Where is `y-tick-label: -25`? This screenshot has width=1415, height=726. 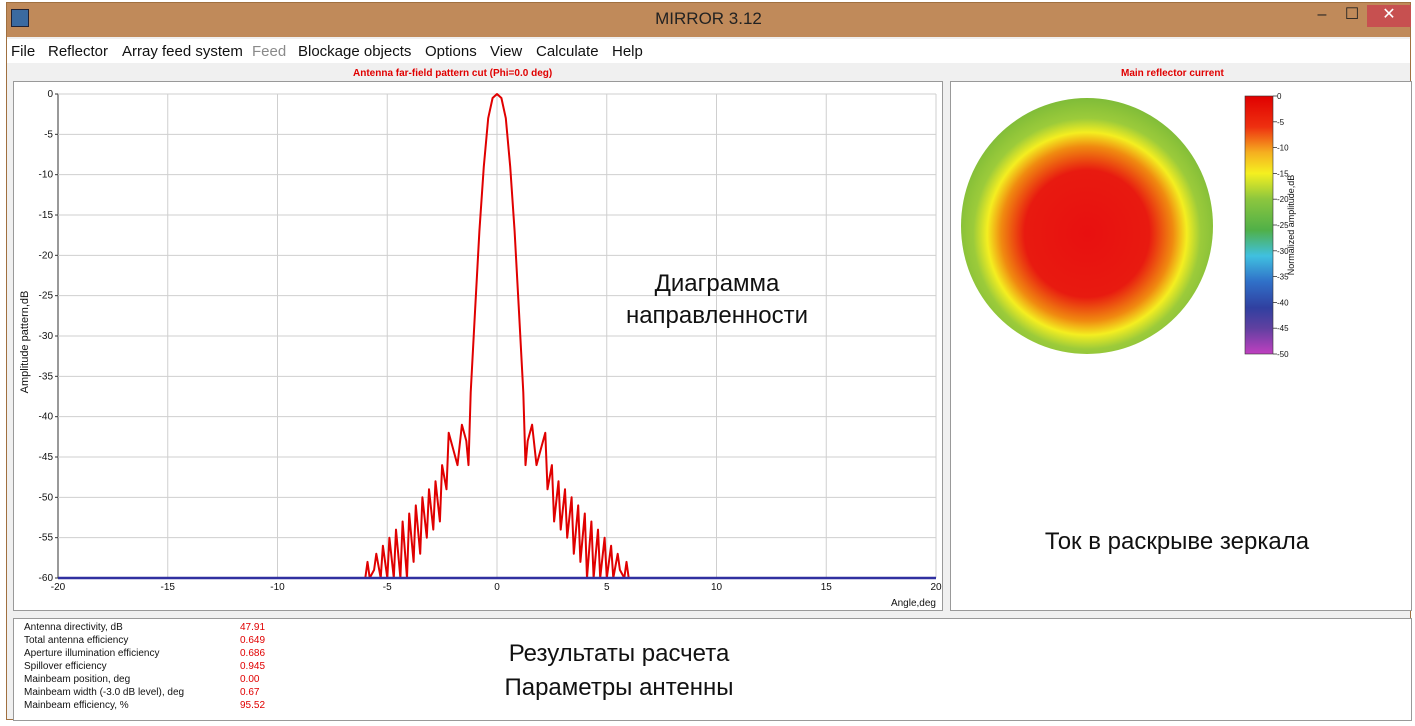
y-tick-label: -25 is located at coordinates (46, 296).